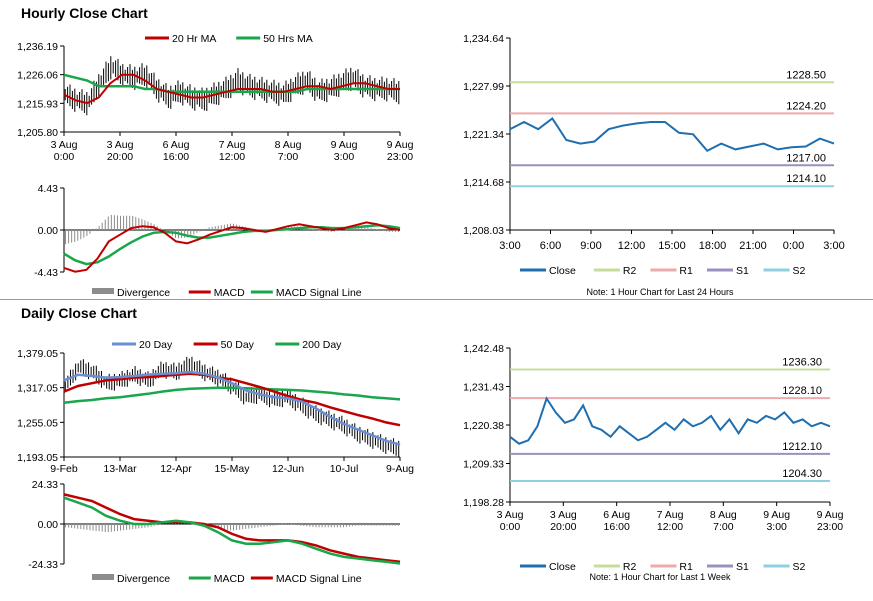 This screenshot has width=873, height=601. What do you see at coordinates (563, 527) in the screenshot?
I see `x-tick-label: 20:00` at bounding box center [563, 527].